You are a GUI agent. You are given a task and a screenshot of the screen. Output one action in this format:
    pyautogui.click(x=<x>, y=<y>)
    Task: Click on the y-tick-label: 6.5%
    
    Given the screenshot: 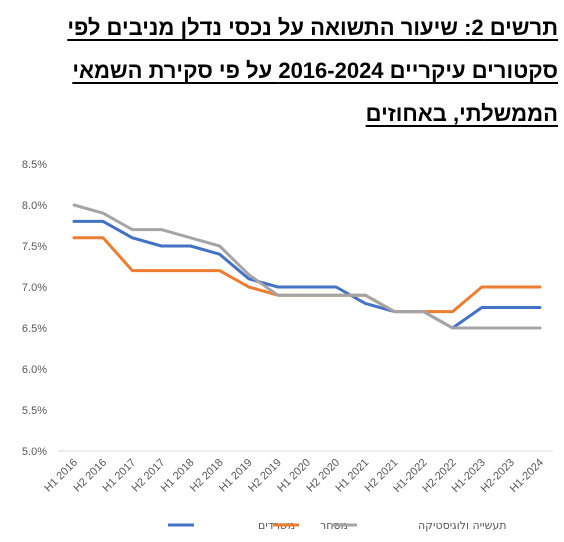 What is the action you would take?
    pyautogui.click(x=34, y=329)
    